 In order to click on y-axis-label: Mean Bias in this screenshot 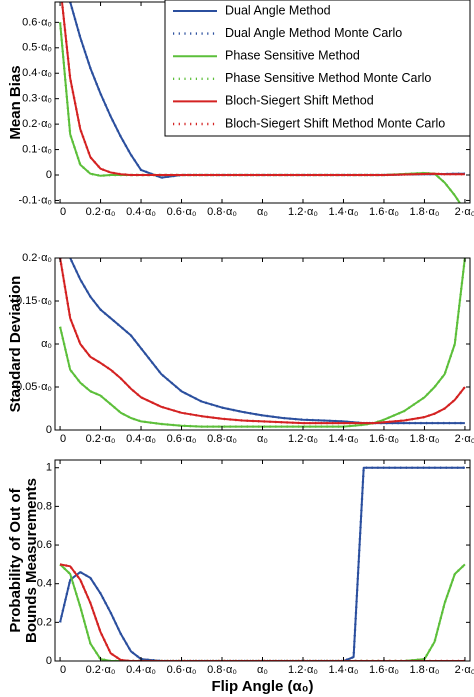, I will do `click(15, 102)`.